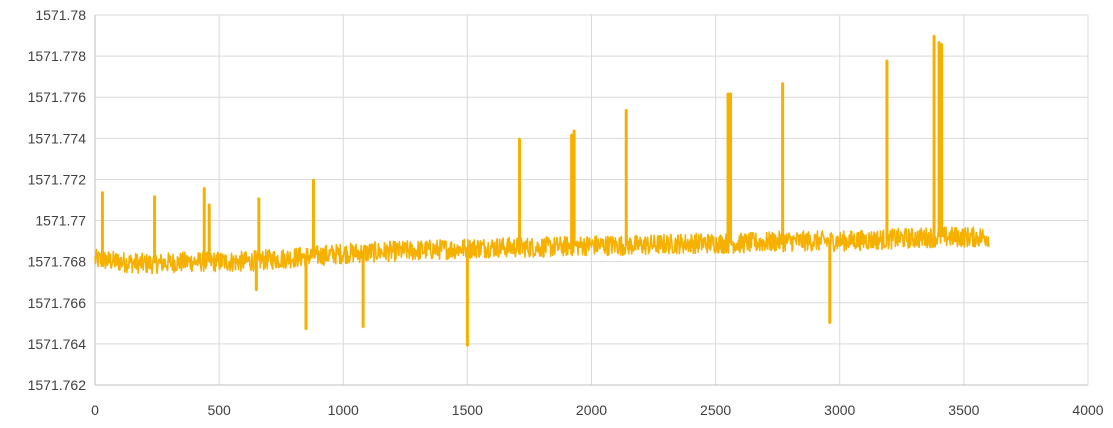 Image resolution: width=1113 pixels, height=428 pixels. What do you see at coordinates (963, 410) in the screenshot?
I see `x-tick-label: 3500` at bounding box center [963, 410].